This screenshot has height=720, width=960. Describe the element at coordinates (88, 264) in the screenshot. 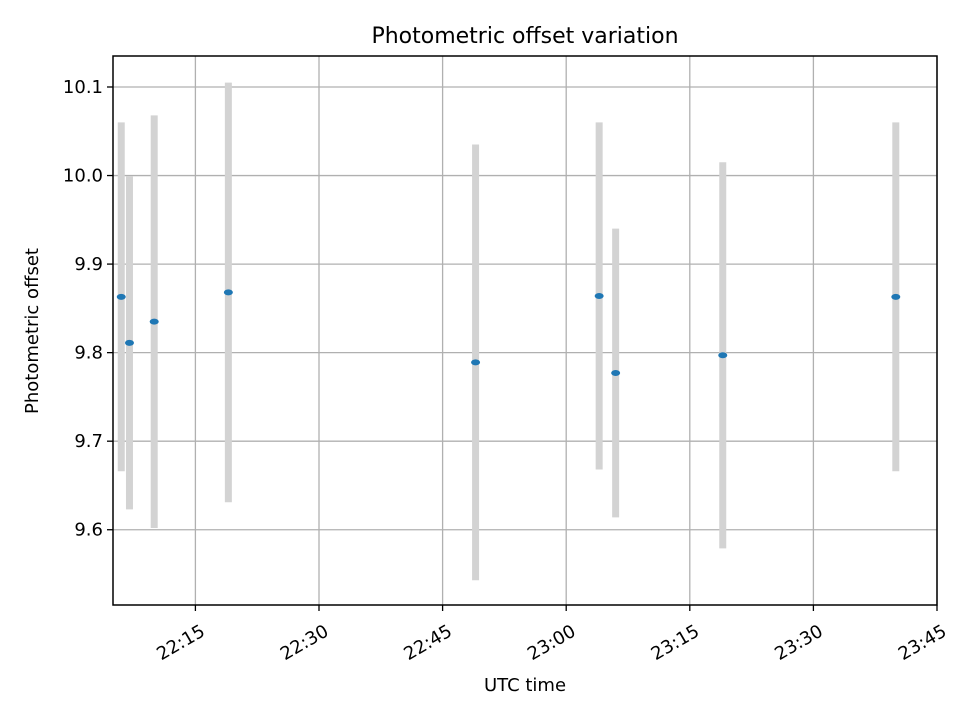

I see `y-tick-label: 9.9` at that location.